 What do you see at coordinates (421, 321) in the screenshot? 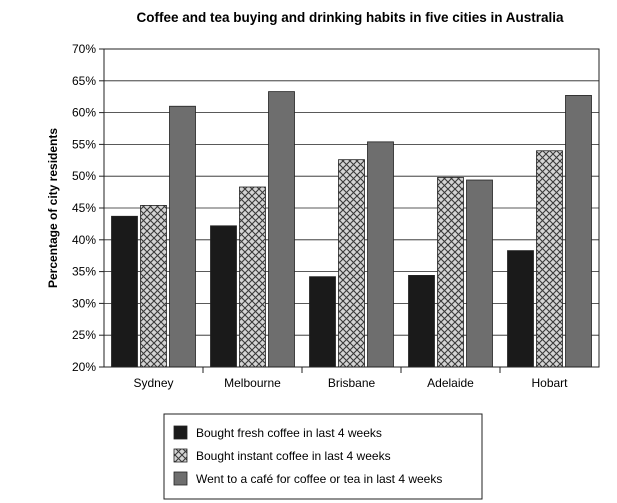
I see `bar-fresh-adelaide` at bounding box center [421, 321].